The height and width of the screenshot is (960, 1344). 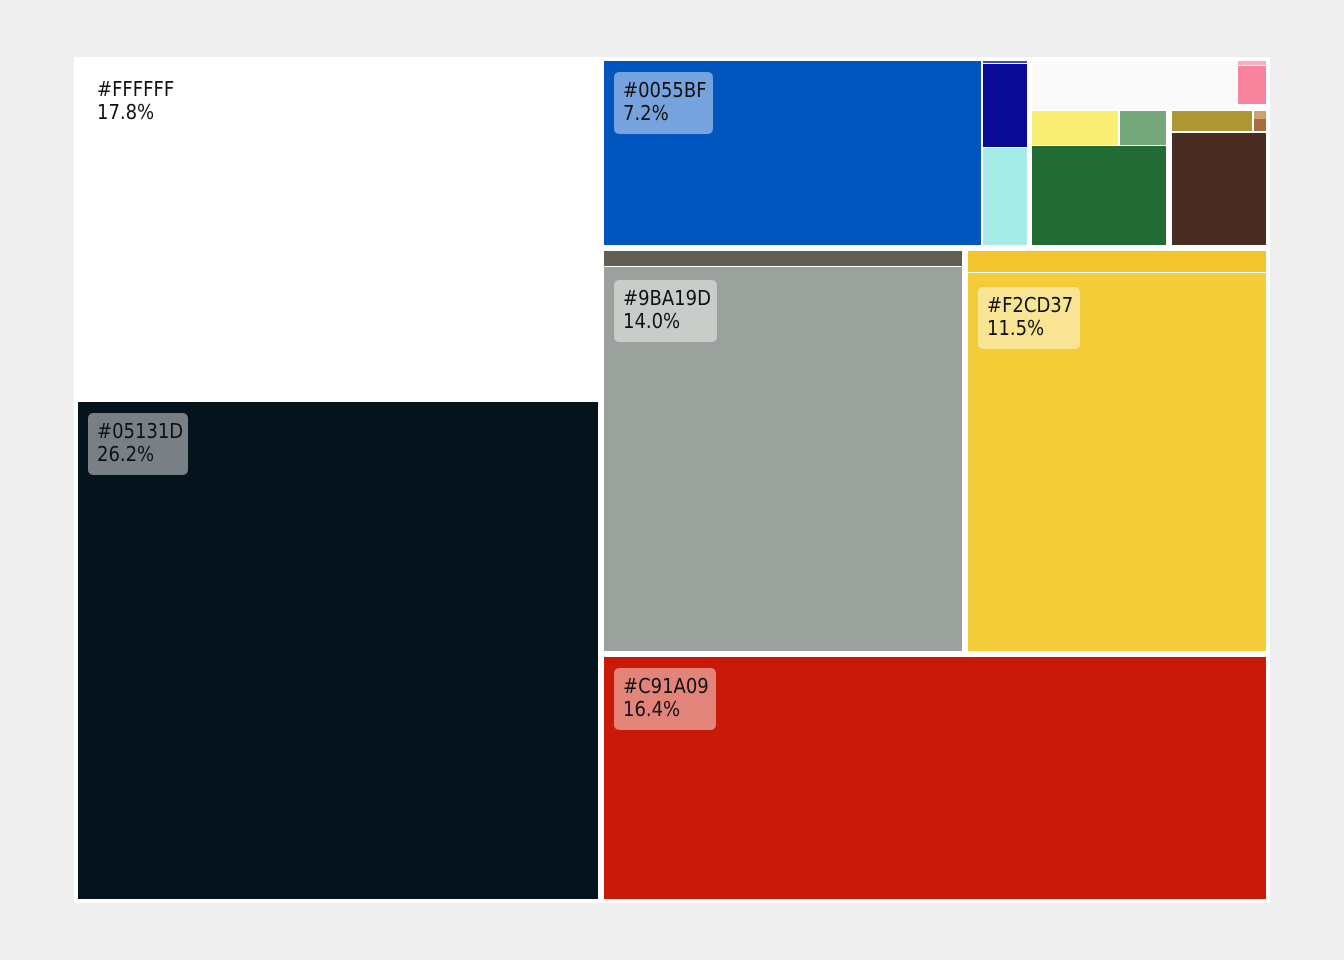 What do you see at coordinates (666, 686) in the screenshot?
I see `tile-label-c91a09: #C91A09` at bounding box center [666, 686].